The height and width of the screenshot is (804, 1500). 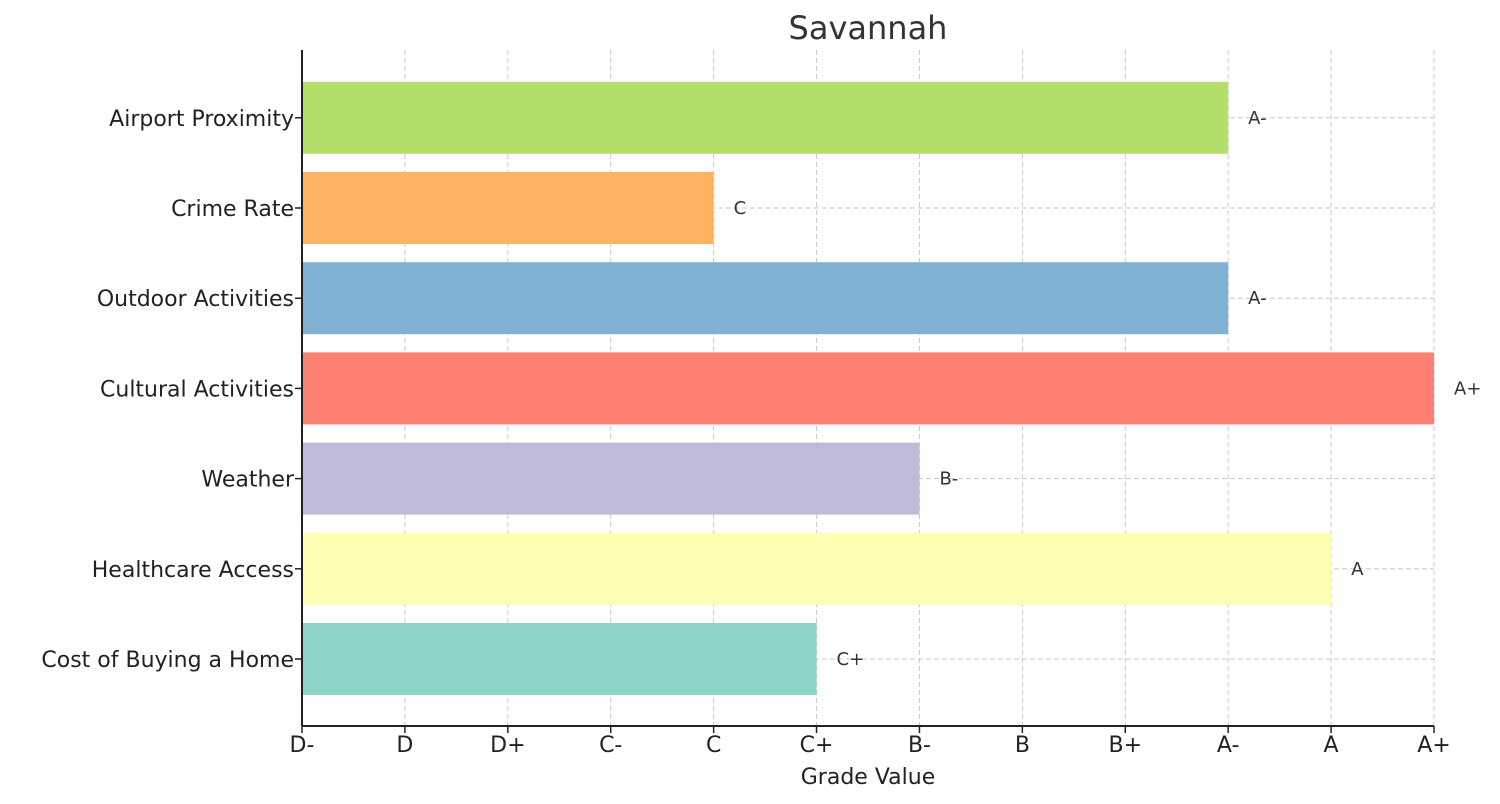 What do you see at coordinates (919, 745) in the screenshot?
I see `x-tick-label: B-` at bounding box center [919, 745].